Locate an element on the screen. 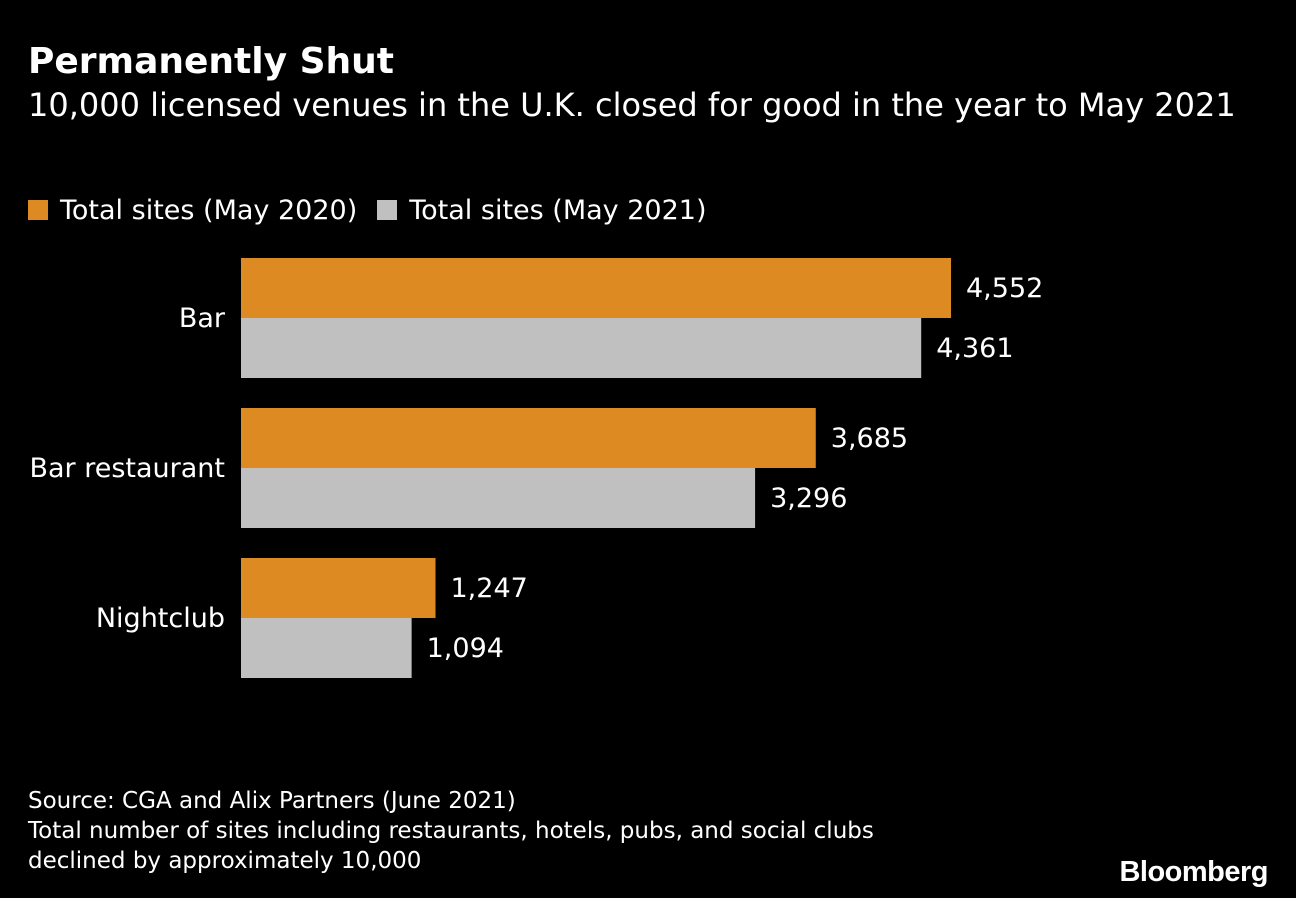 The image size is (1296, 898). bar-nightclub-2020 is located at coordinates (338, 588).